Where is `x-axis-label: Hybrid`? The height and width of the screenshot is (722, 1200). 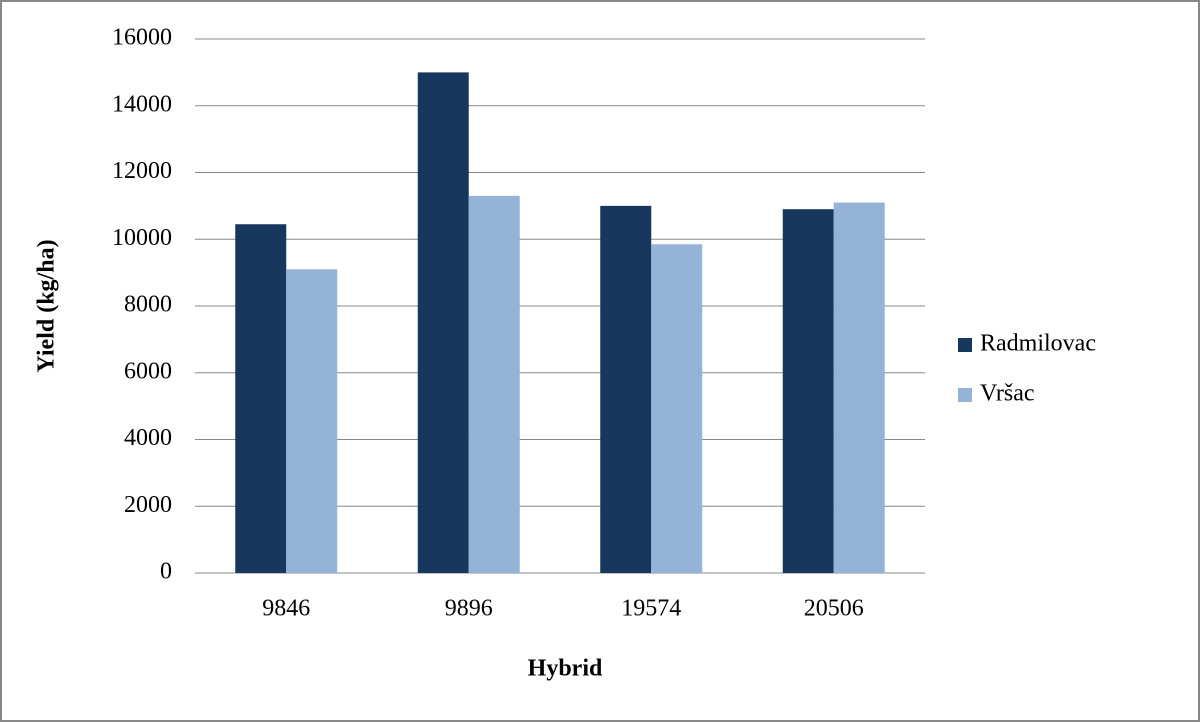
x-axis-label: Hybrid is located at coordinates (565, 669).